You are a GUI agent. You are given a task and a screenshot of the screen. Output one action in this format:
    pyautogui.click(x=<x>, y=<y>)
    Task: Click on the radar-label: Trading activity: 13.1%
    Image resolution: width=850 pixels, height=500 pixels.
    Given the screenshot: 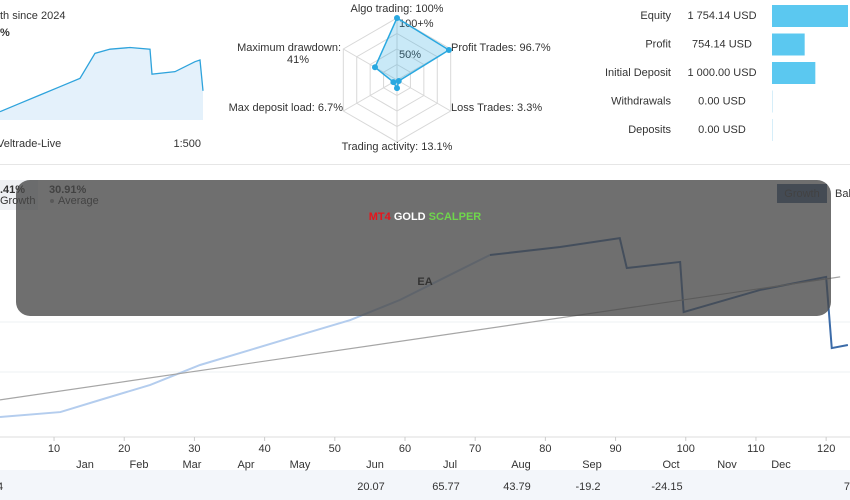 What is the action you would take?
    pyautogui.click(x=397, y=147)
    